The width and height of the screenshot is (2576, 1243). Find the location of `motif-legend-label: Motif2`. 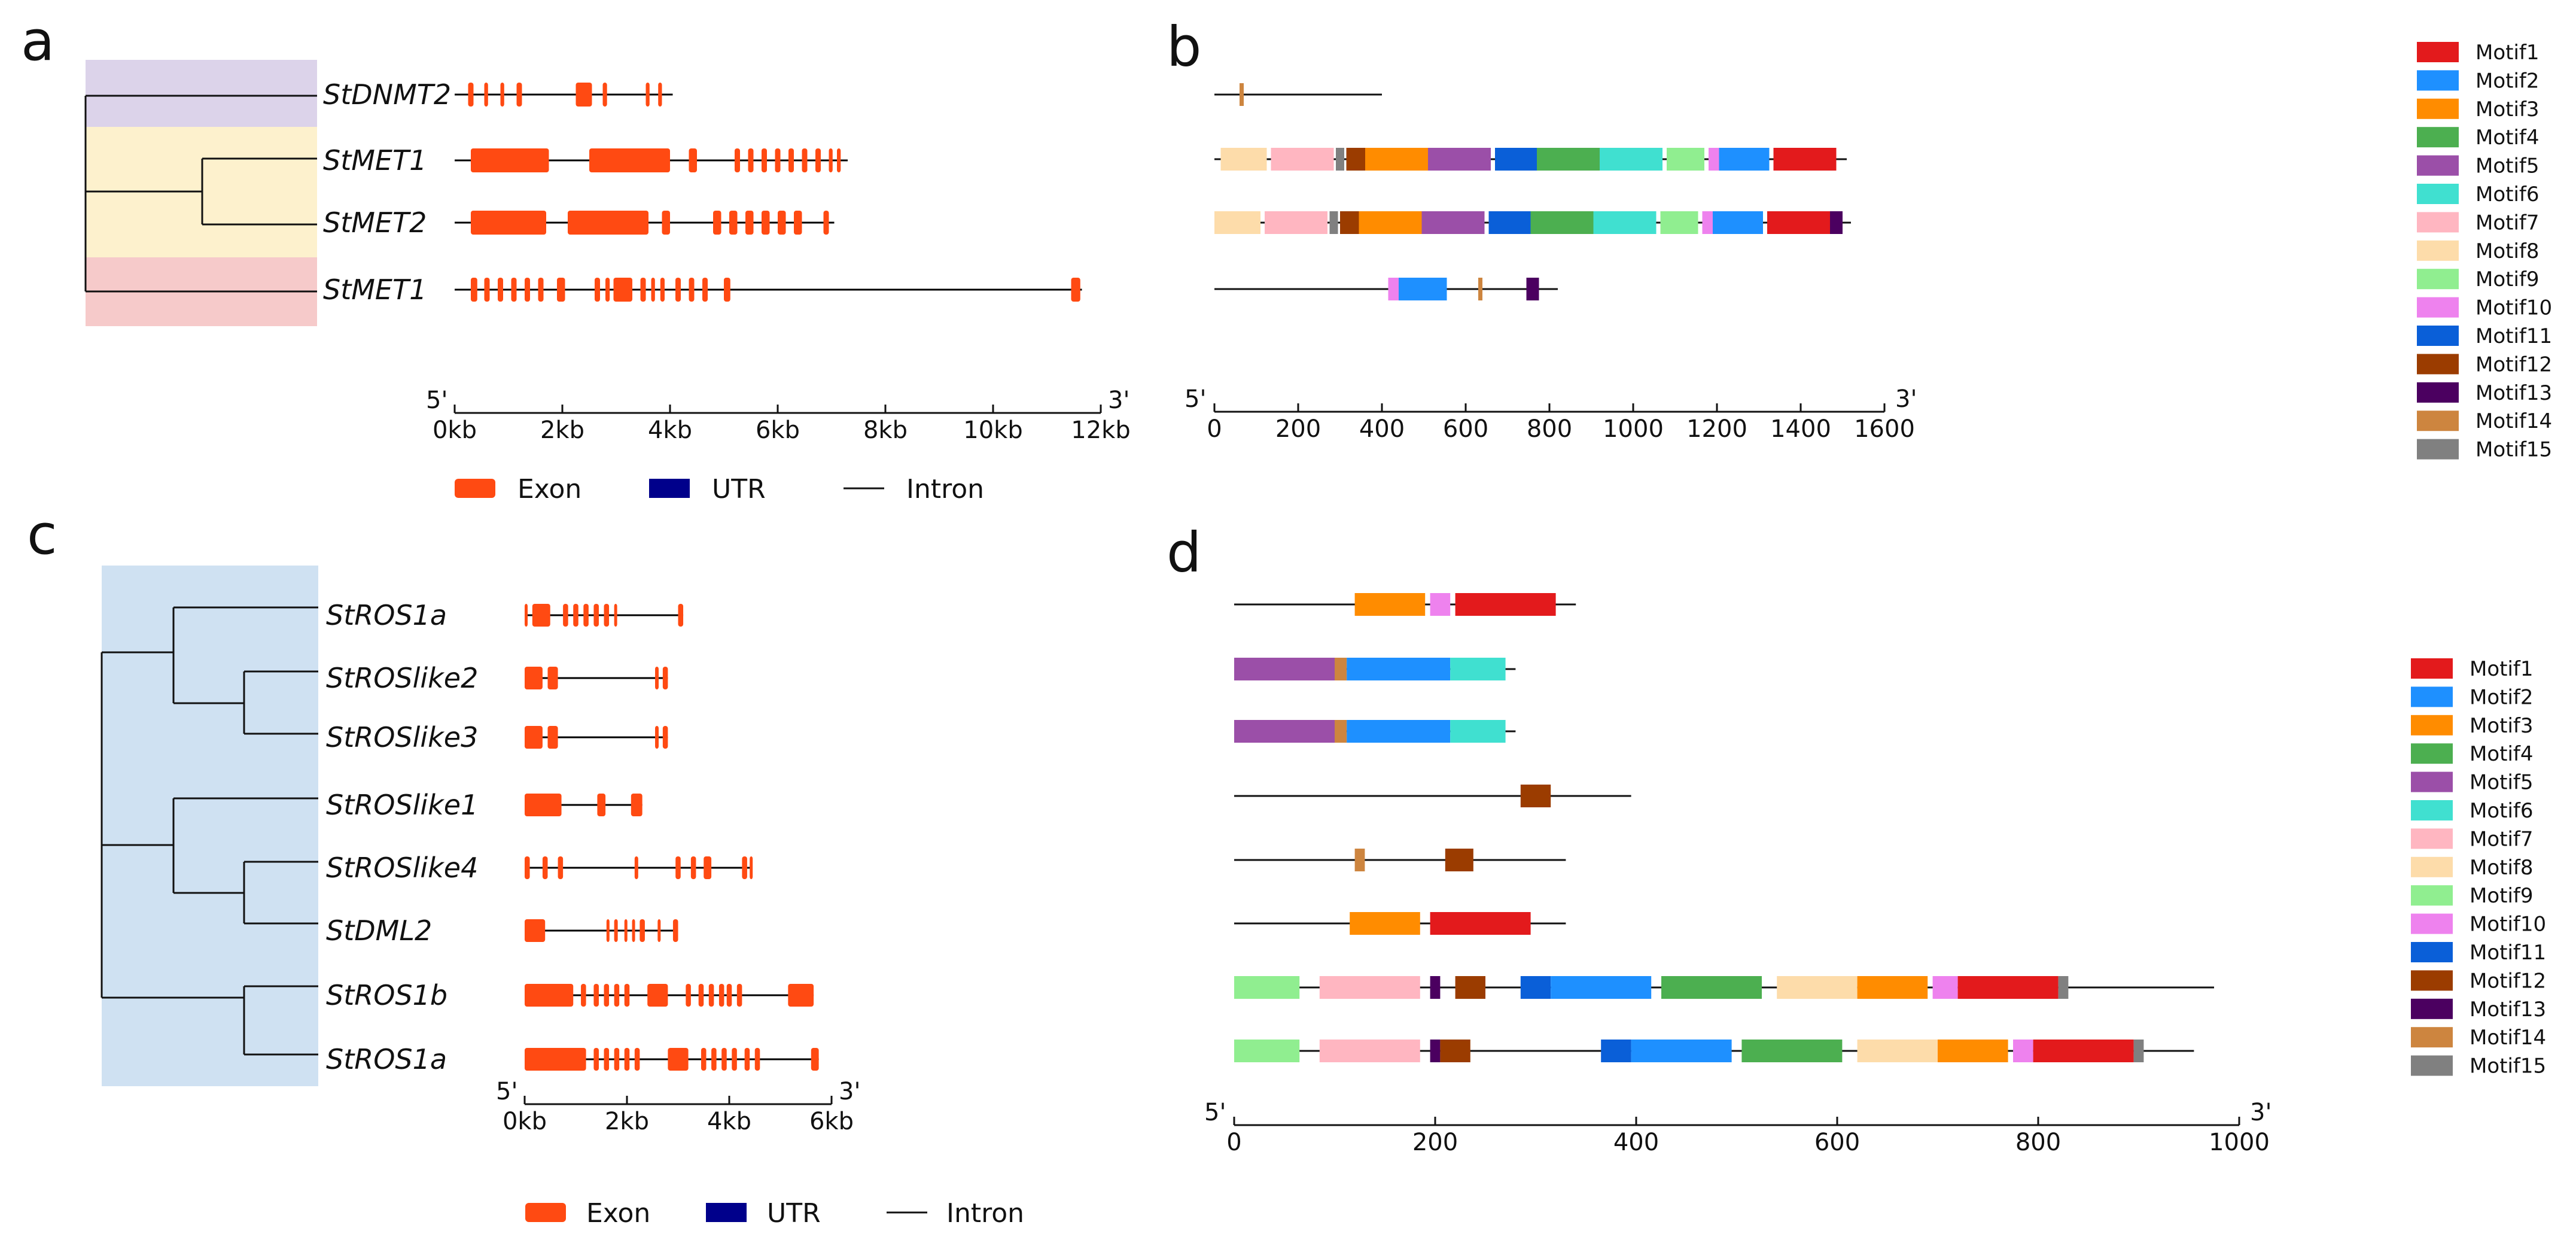

motif-legend-label: Motif2 is located at coordinates (2507, 81).